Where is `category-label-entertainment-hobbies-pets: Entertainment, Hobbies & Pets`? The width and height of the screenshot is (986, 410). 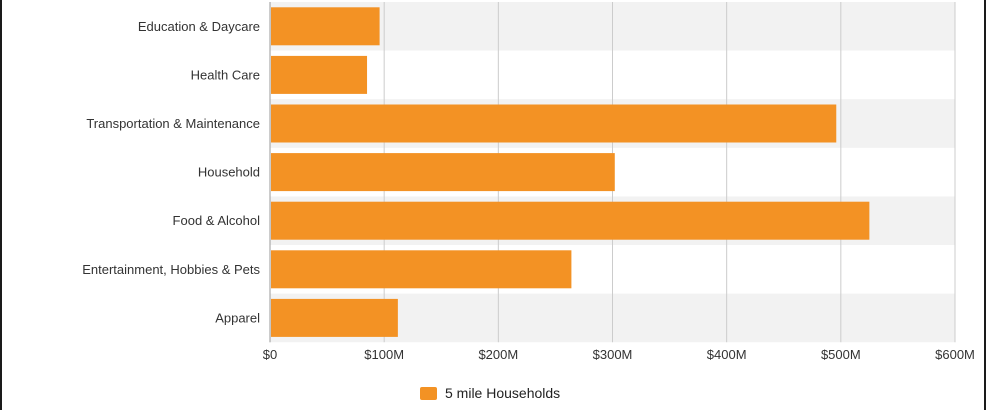
category-label-entertainment-hobbies-pets: Entertainment, Hobbies & Pets is located at coordinates (171, 269).